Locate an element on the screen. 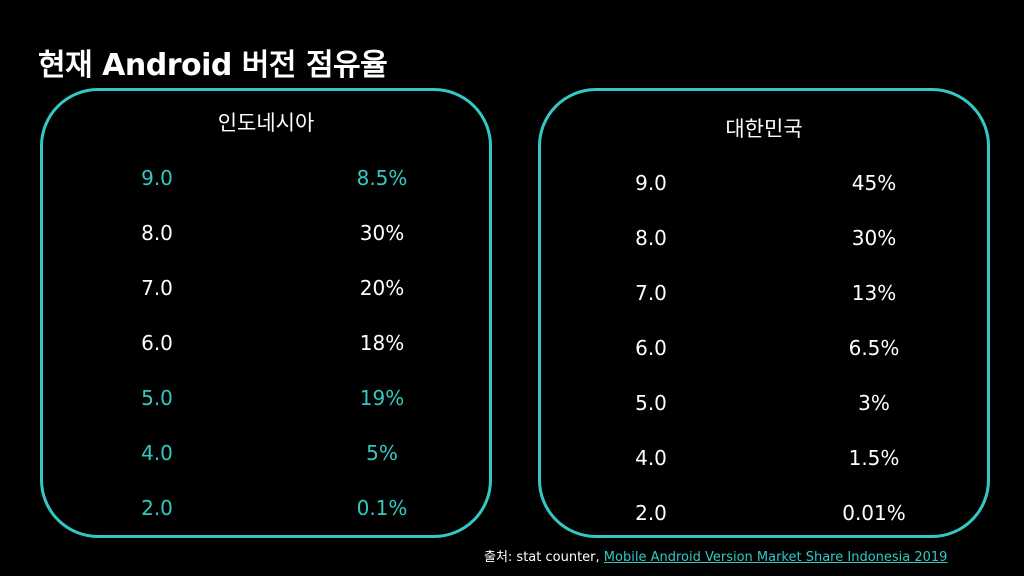 The width and height of the screenshot is (1024, 576). share-value: 45% is located at coordinates (874, 183).